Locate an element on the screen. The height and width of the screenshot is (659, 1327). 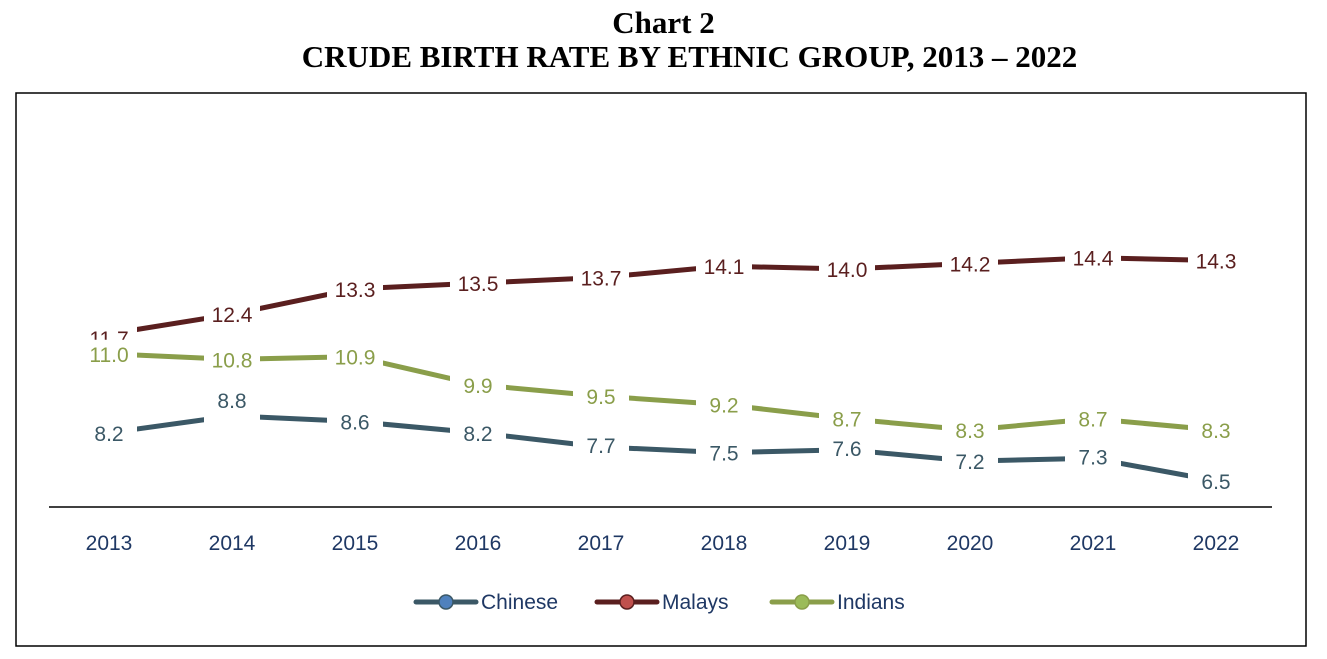
data-label-malays-2018: 14.1 is located at coordinates (724, 267).